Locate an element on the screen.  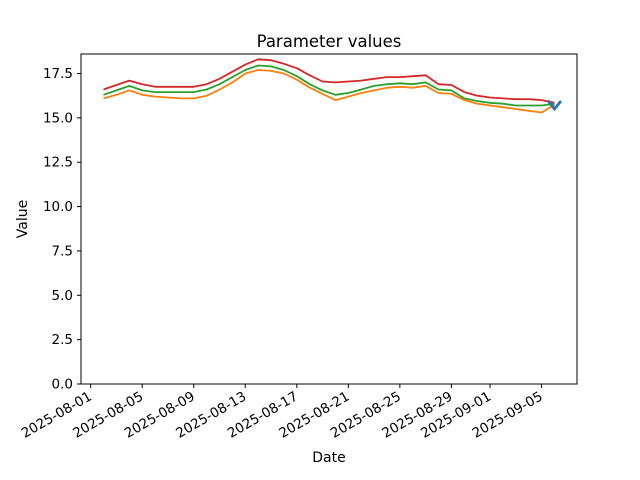
y-axis-label: Value is located at coordinates (23, 219).